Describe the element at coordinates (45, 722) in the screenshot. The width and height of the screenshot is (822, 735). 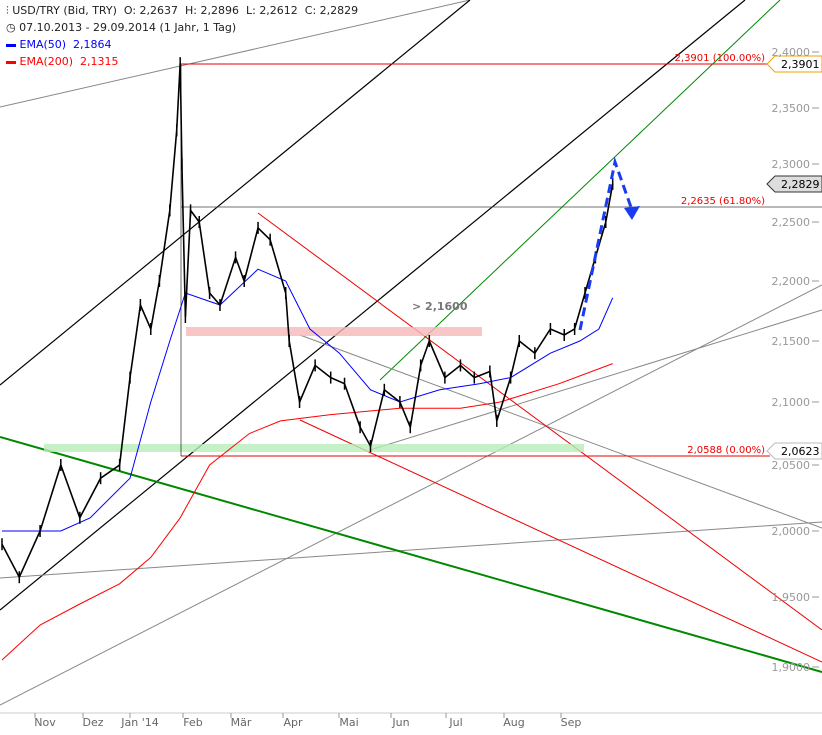
I see `x-tick-label: Nov` at that location.